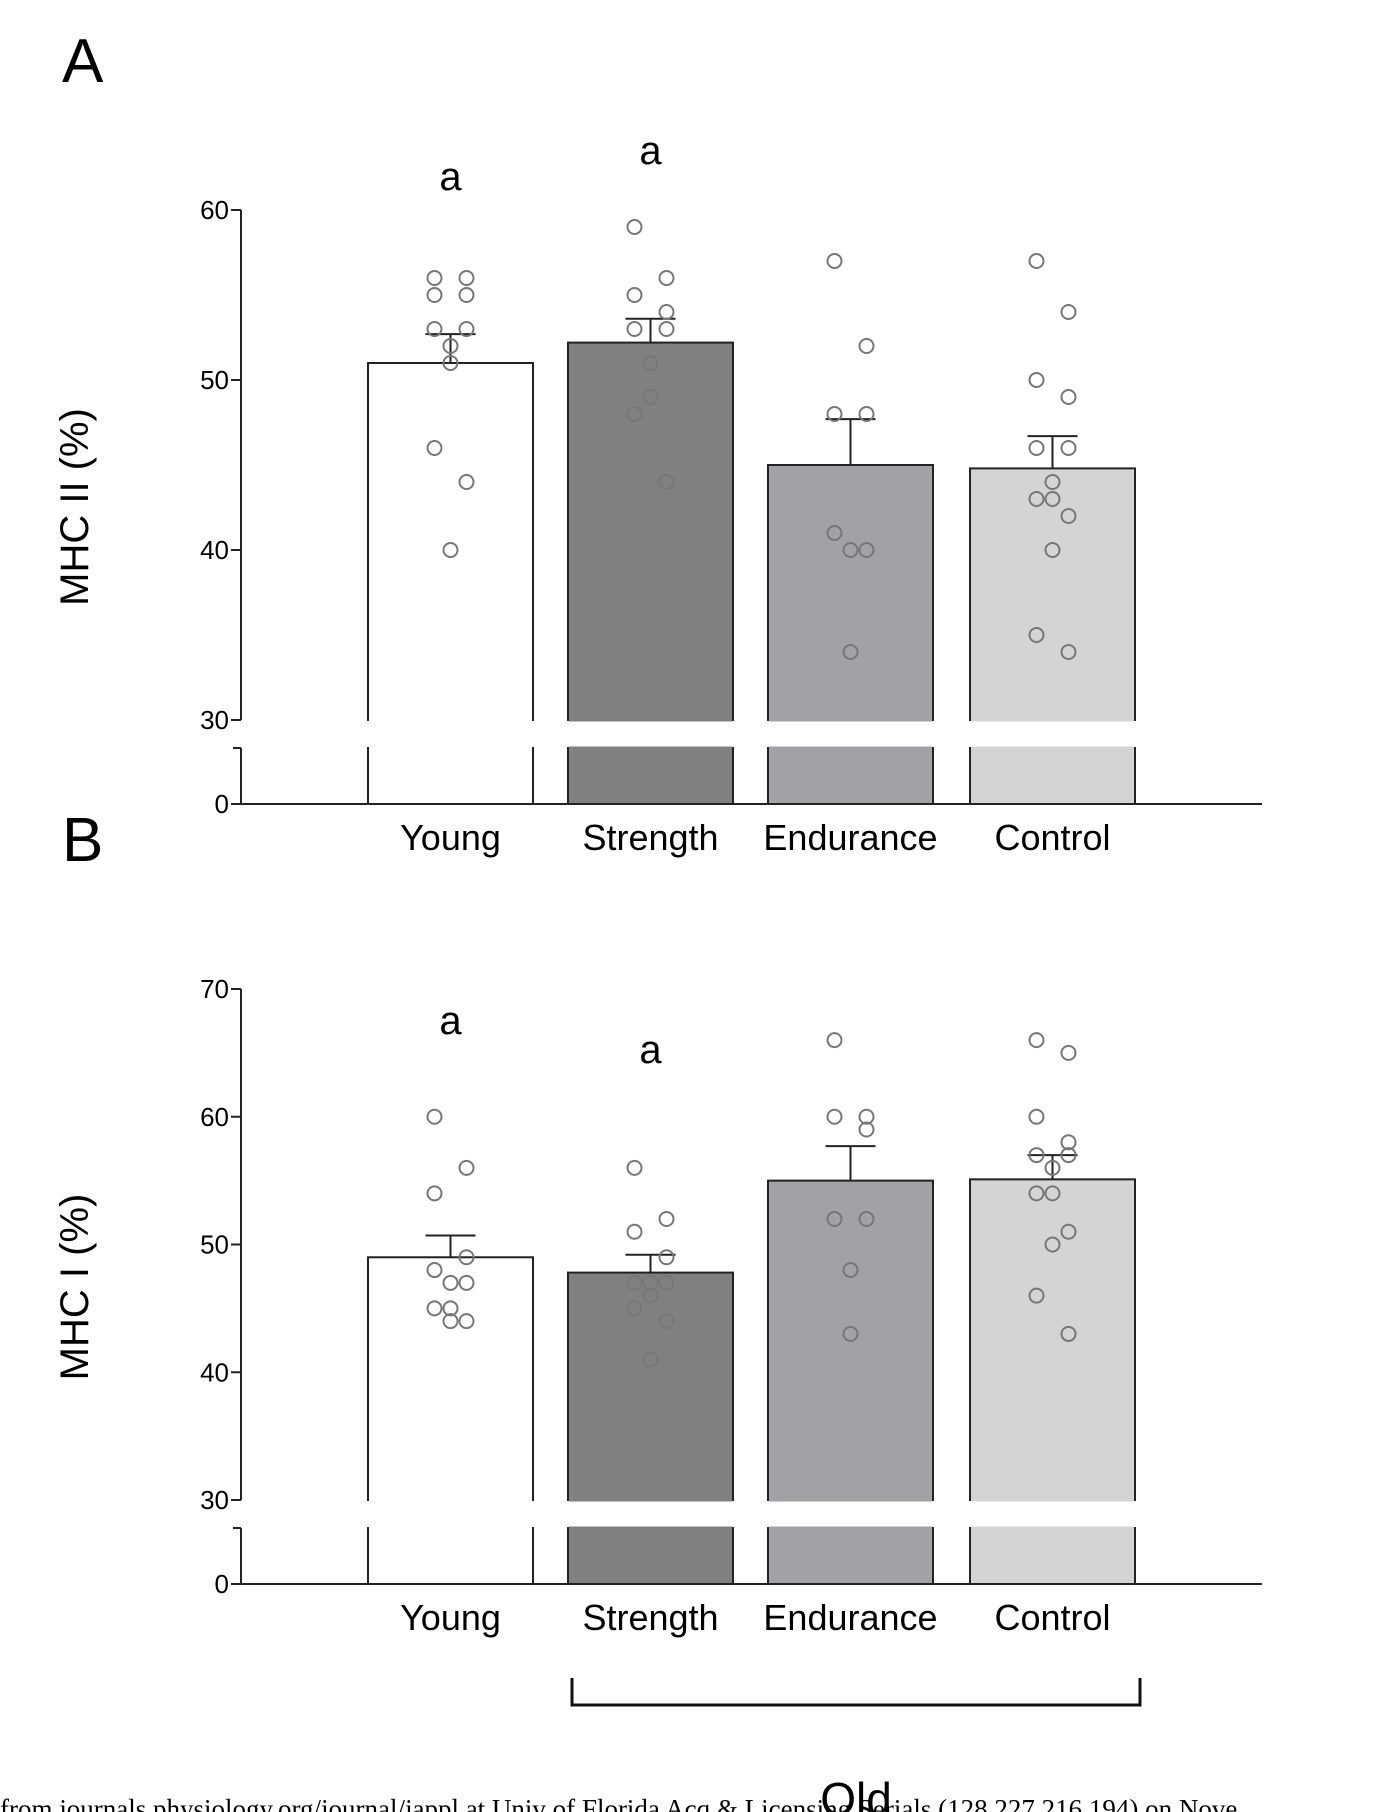 Image resolution: width=1388 pixels, height=1812 pixels. I want to click on y-tick-label: 30, so click(214, 1500).